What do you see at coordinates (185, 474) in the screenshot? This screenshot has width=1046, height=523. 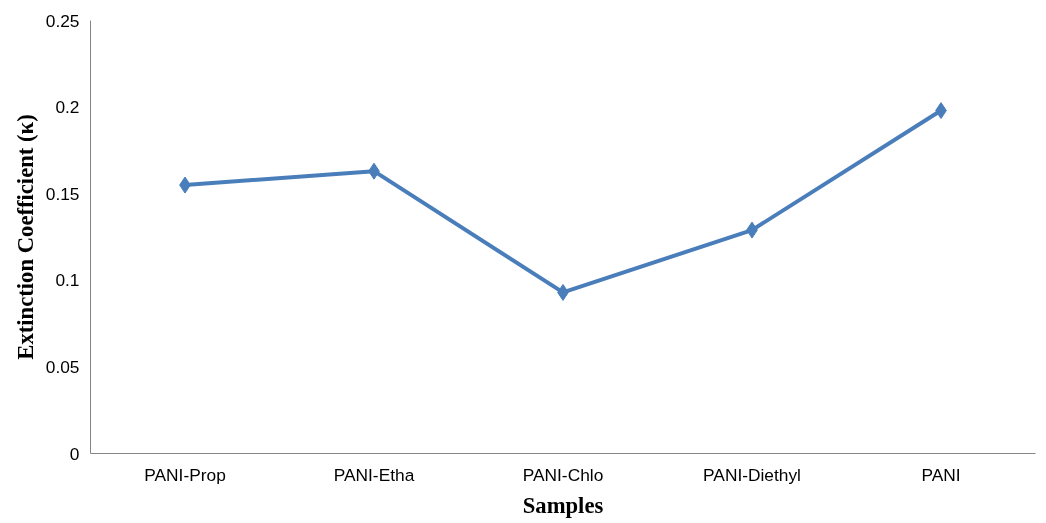 I see `x-tick-label: PANI-Prop` at bounding box center [185, 474].